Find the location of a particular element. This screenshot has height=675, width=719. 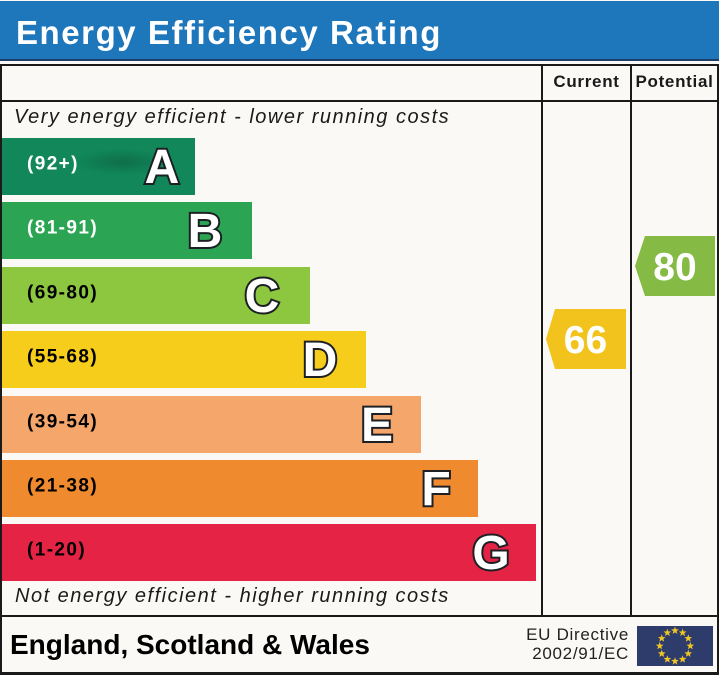

svg-text: F is located at coordinates (435, 488).